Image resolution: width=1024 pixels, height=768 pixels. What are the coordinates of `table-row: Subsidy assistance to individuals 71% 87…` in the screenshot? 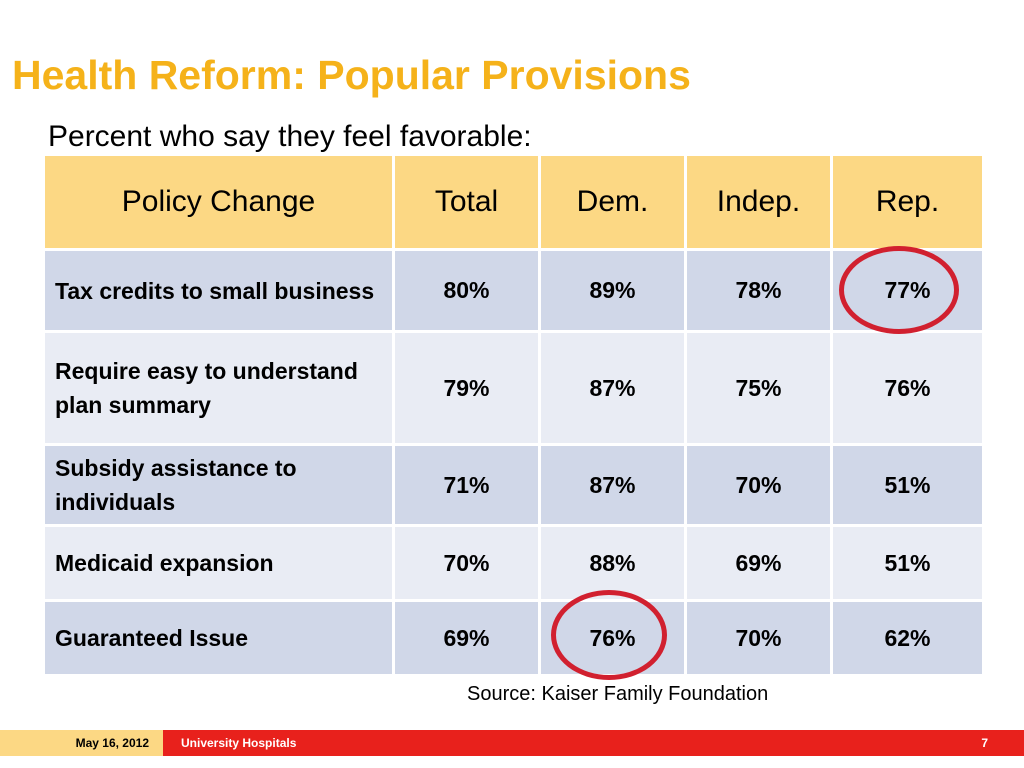 It's located at (513, 485).